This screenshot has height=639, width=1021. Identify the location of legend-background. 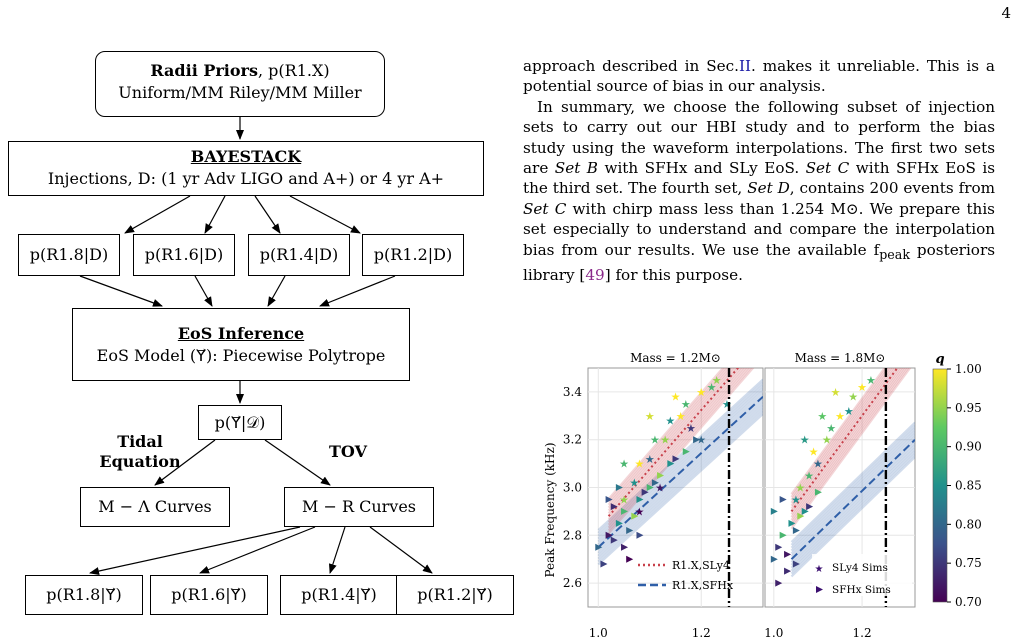
(862, 575).